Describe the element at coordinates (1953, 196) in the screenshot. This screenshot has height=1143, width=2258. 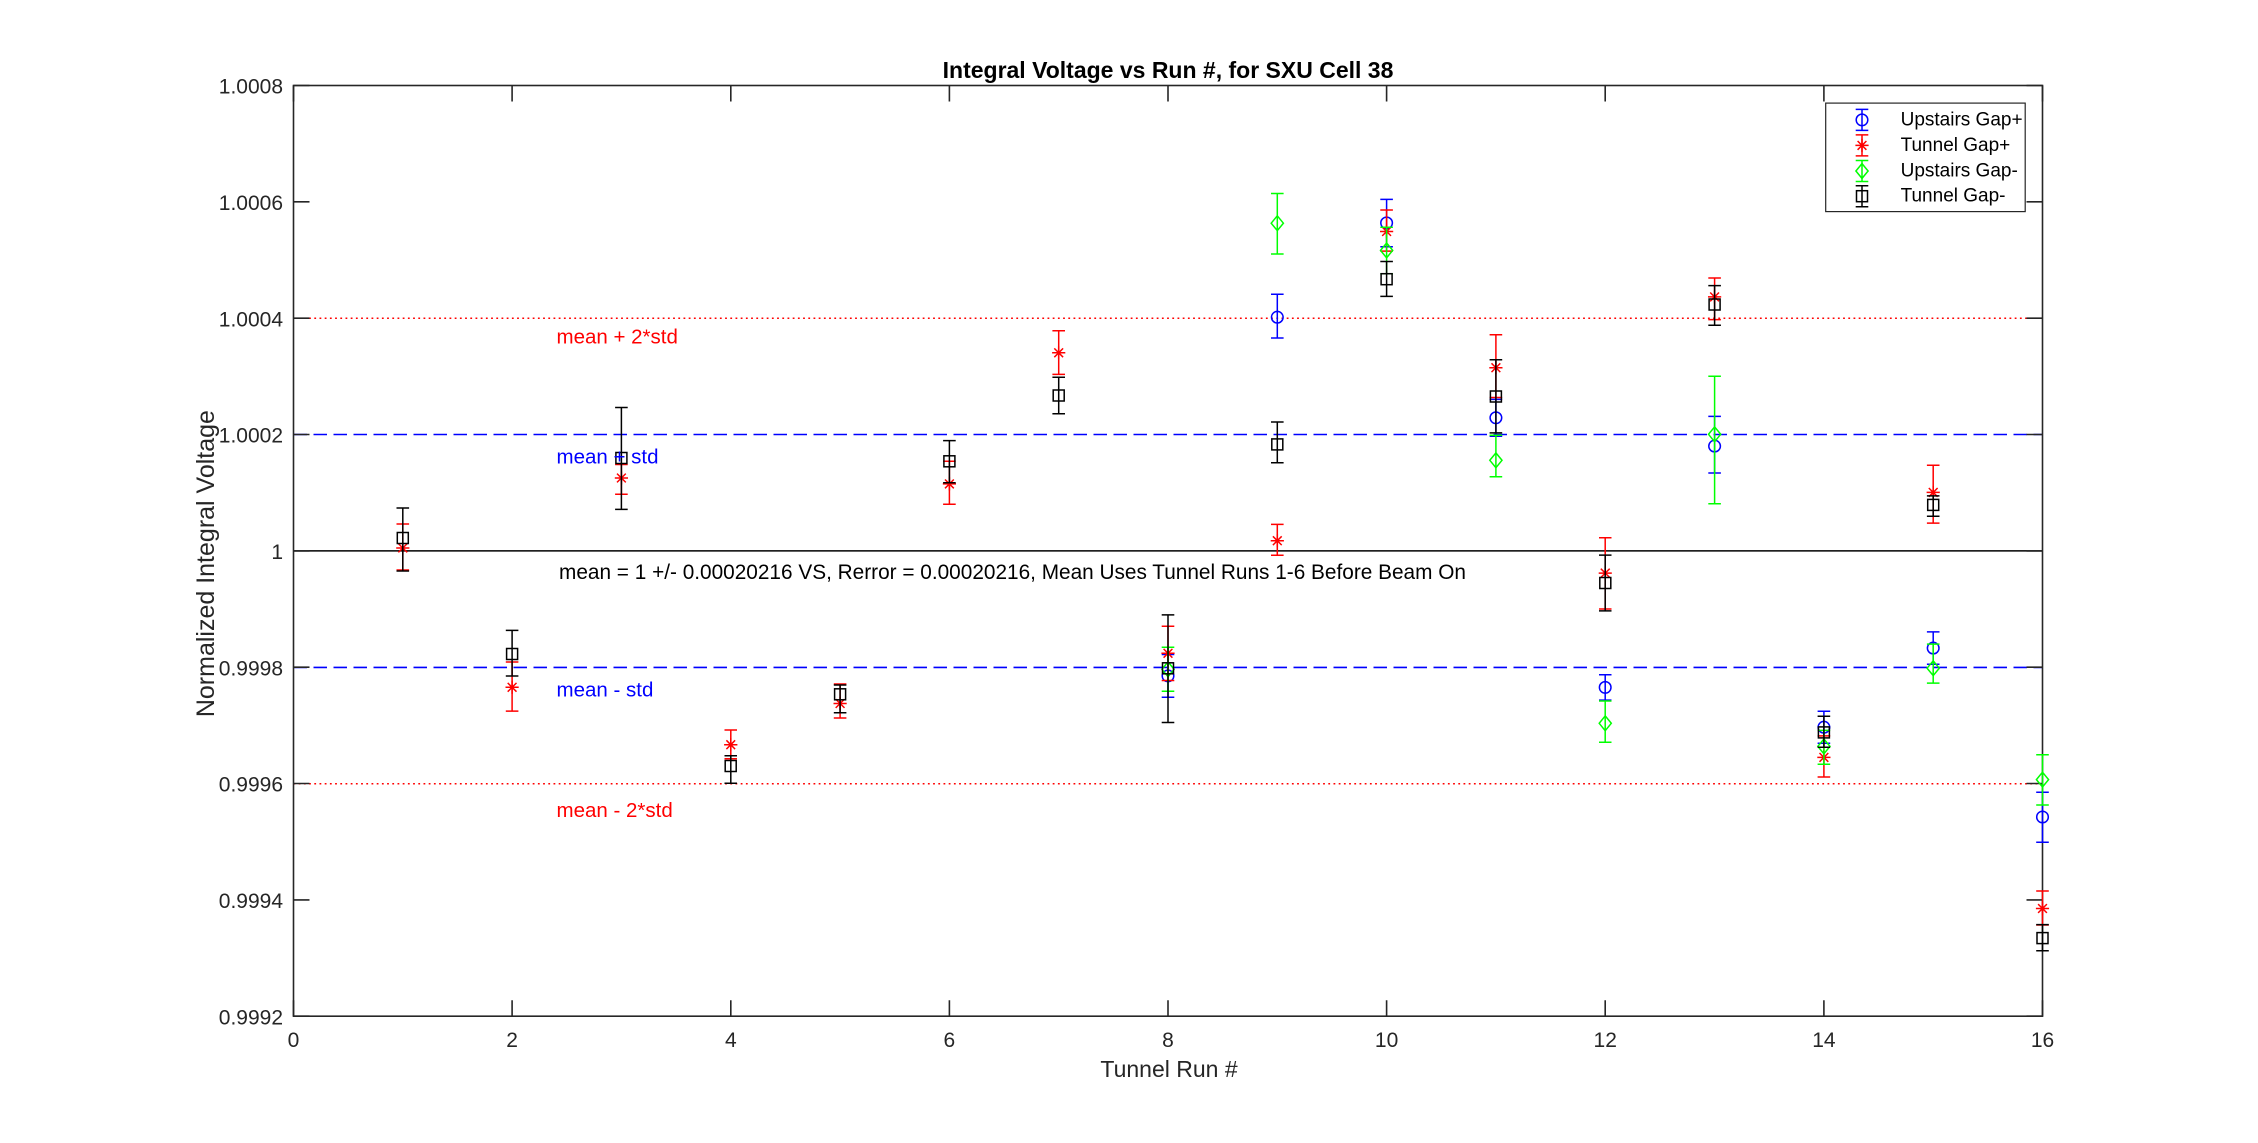
I see `svg-text: Tunnel Gap-` at that location.